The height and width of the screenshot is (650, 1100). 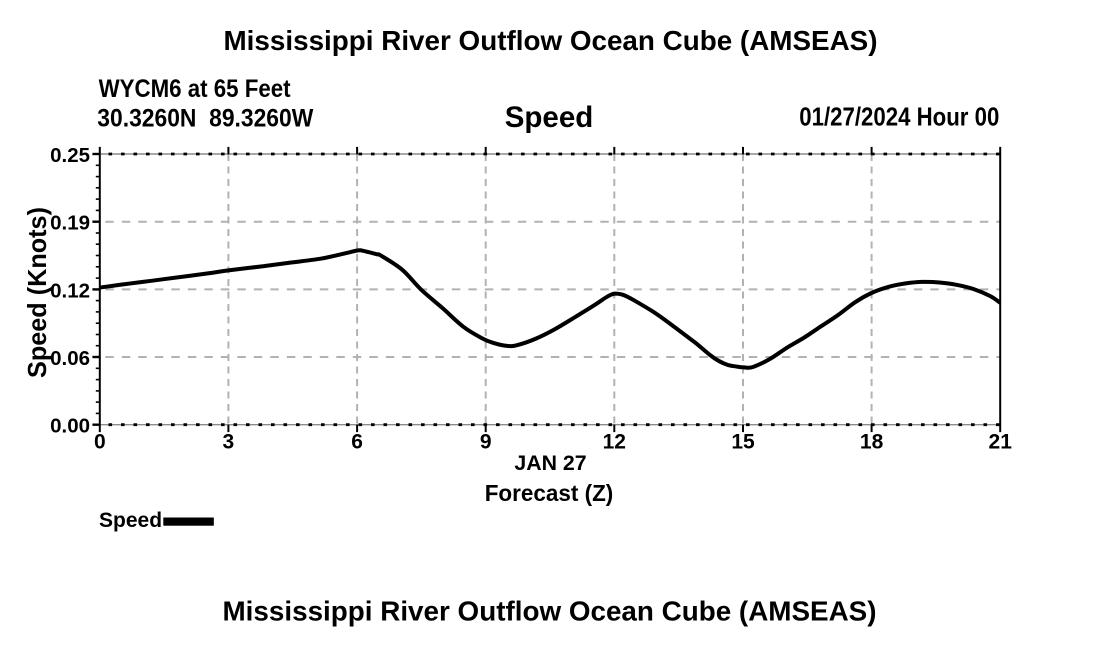 I want to click on svg-text: 30.3260N 89.3260W, so click(x=205, y=118).